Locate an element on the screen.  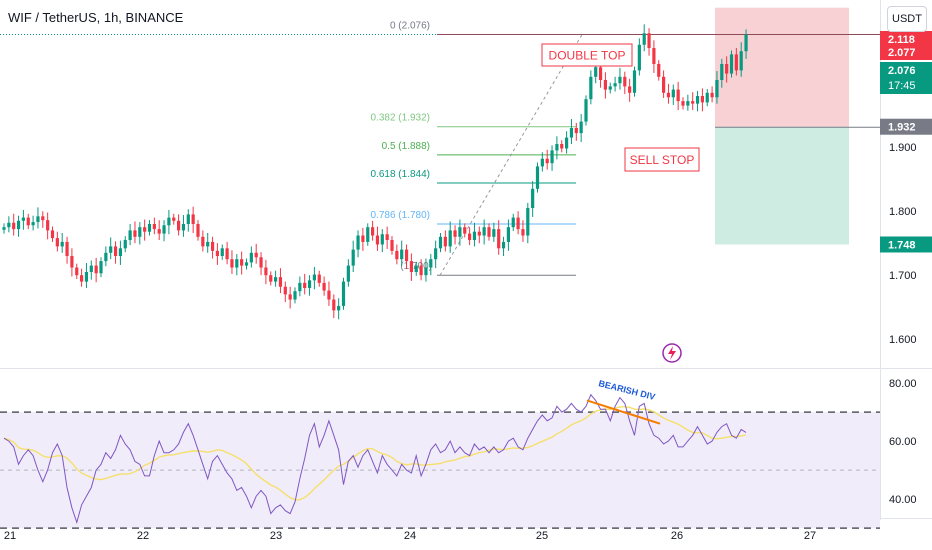
sell-stop-box is located at coordinates (662, 159).